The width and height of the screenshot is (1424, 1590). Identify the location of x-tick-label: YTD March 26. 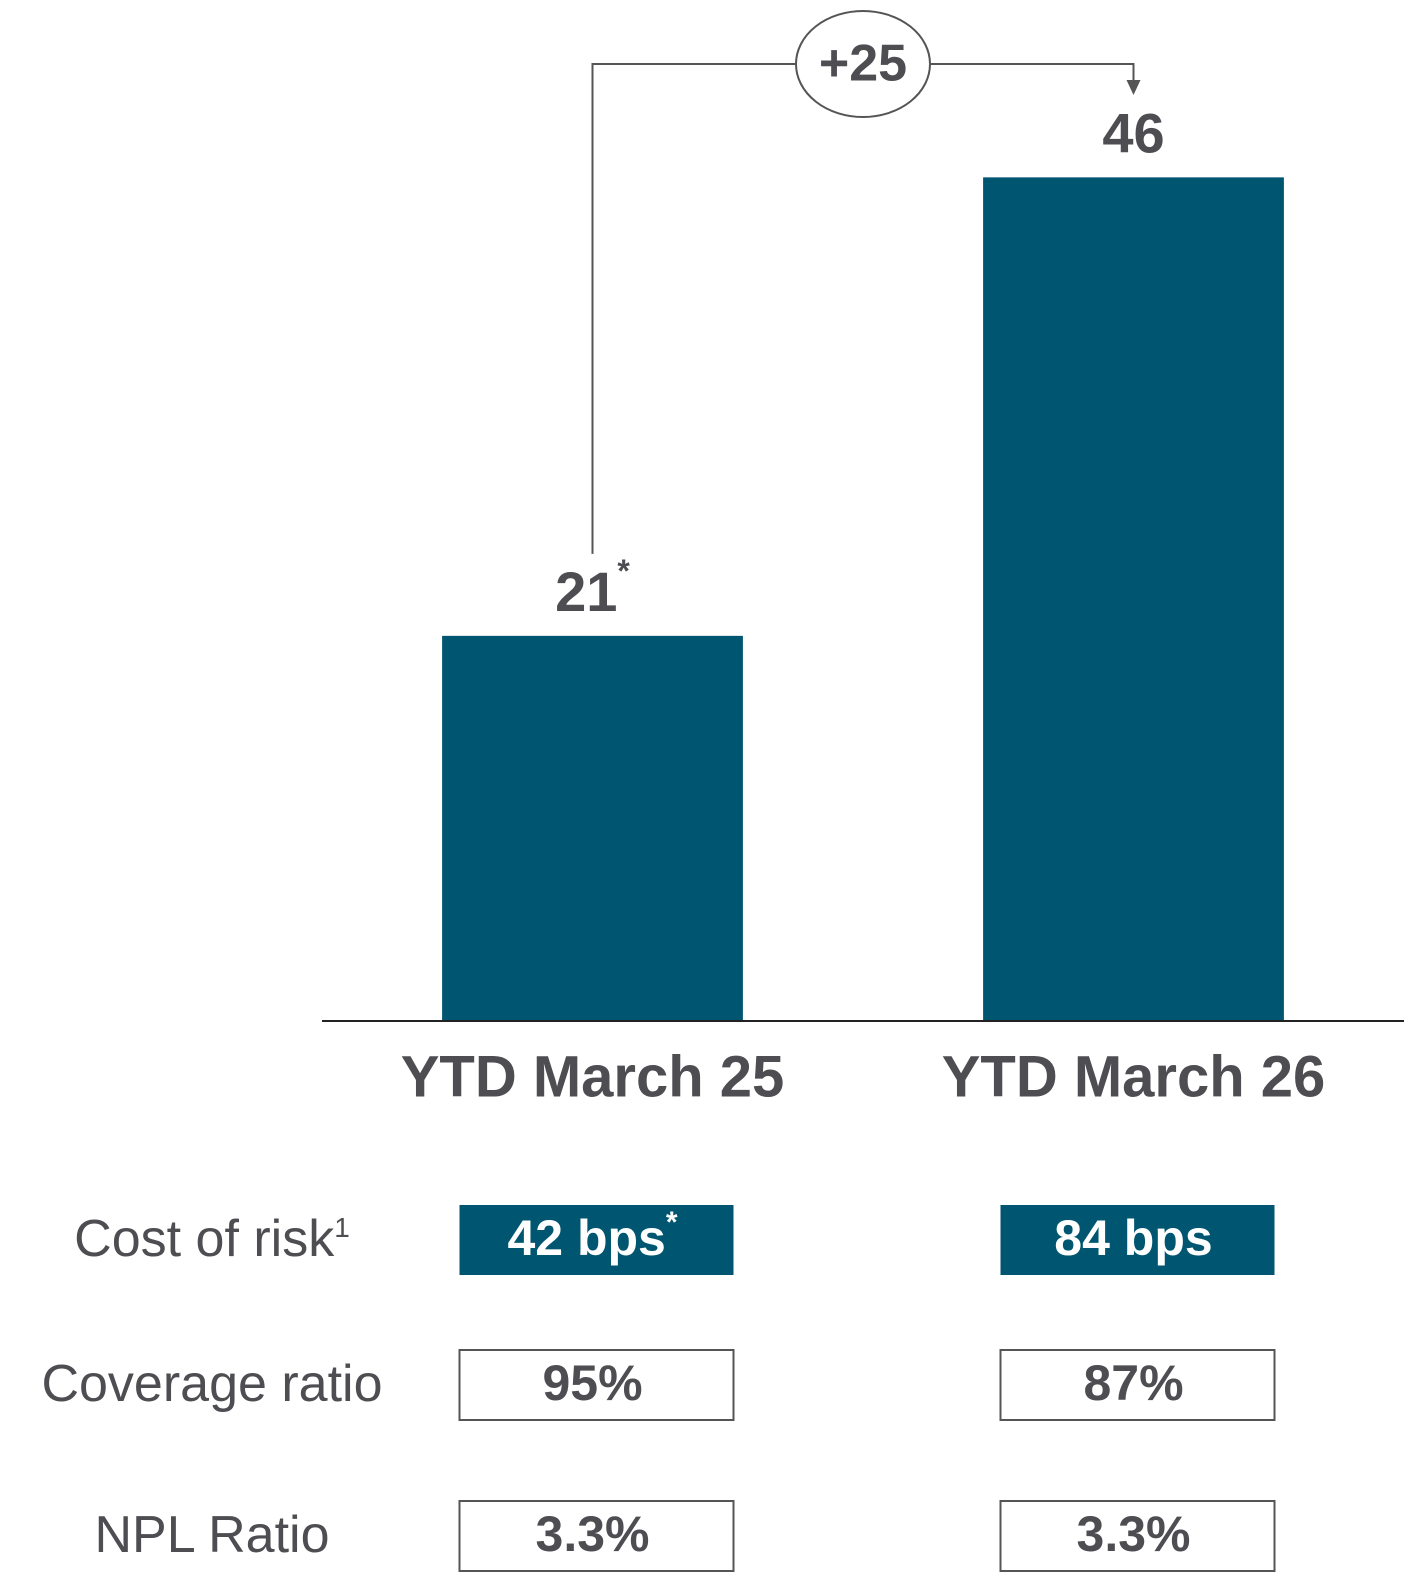
(1134, 1076).